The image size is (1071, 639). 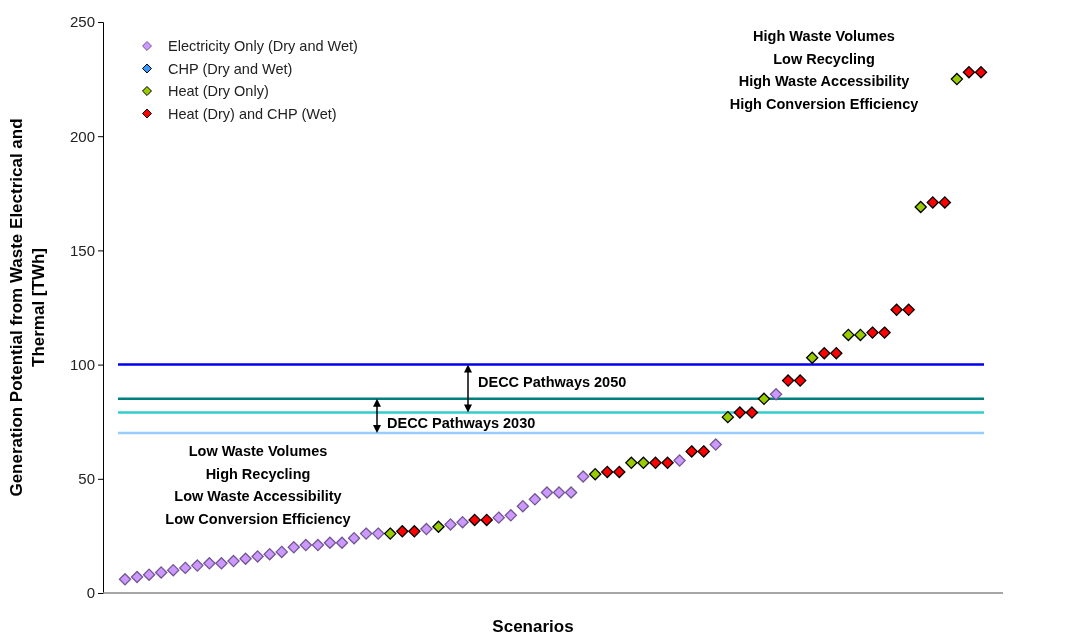 I want to click on y-tick-label: 150, so click(x=82, y=250).